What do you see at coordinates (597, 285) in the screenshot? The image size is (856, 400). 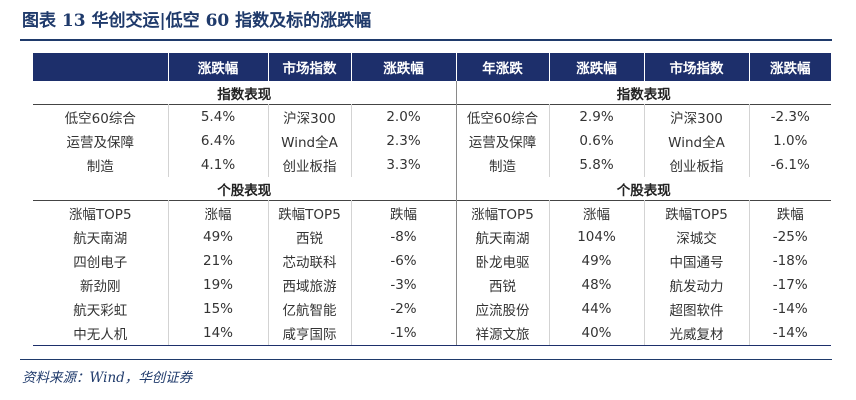 I see `table-cell: 48%` at bounding box center [597, 285].